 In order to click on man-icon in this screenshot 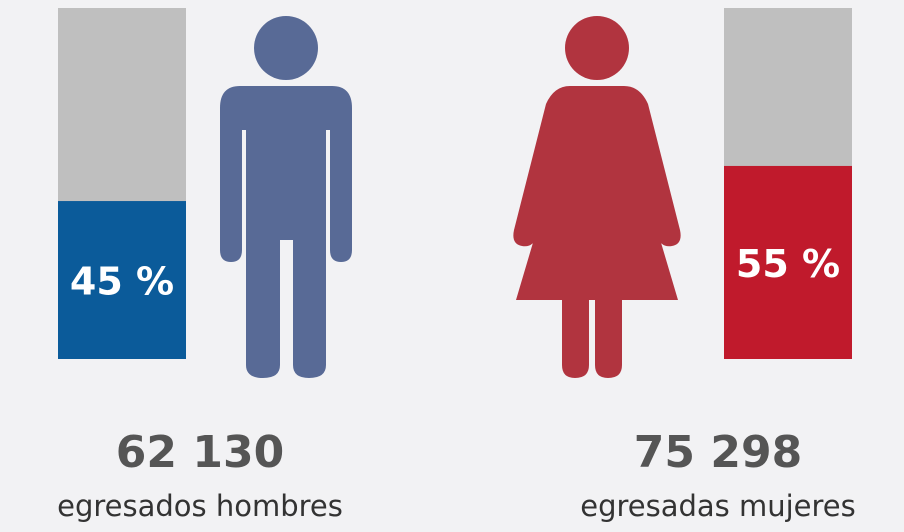, I will do `click(286, 197)`.